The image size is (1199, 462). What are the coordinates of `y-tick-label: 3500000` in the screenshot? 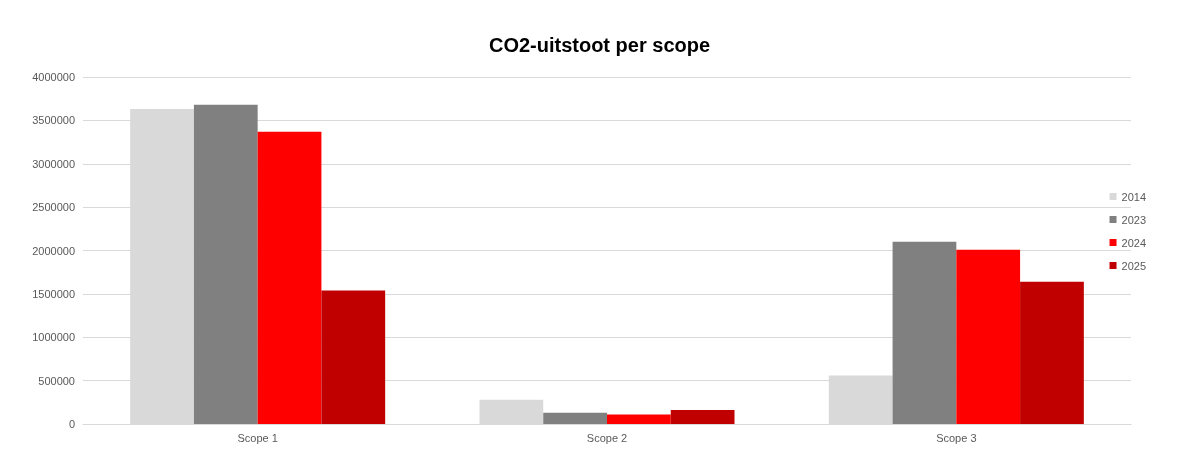 It's located at (53, 120).